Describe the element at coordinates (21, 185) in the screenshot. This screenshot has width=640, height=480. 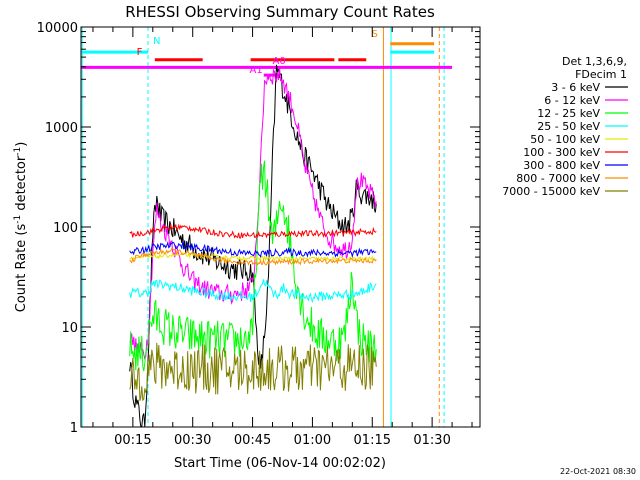
I see `y-axis-label-mid: detector` at that location.